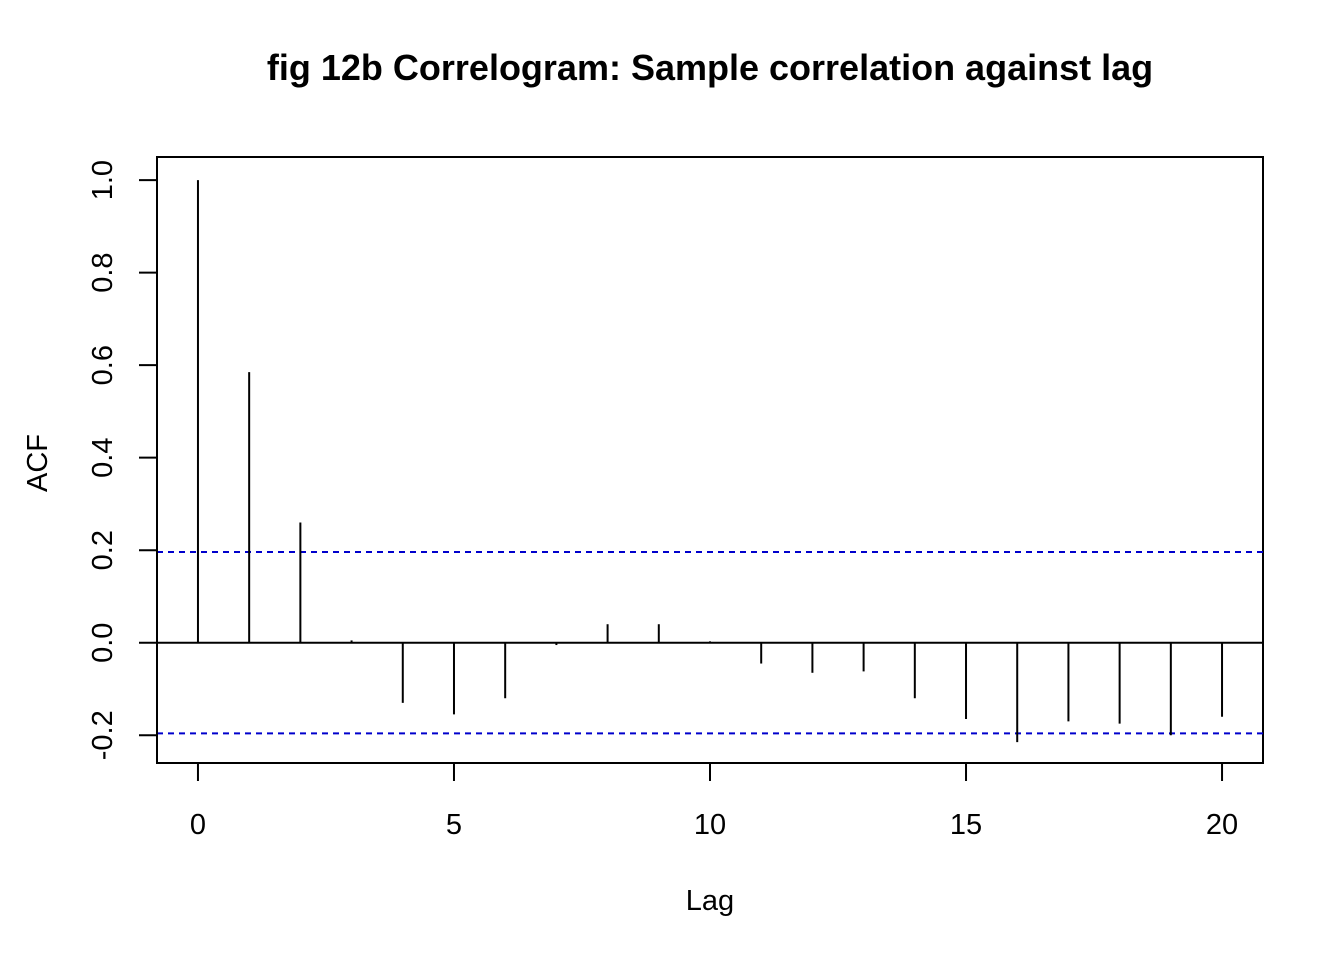  What do you see at coordinates (103, 458) in the screenshot?
I see `y-tick-label: 0.4` at bounding box center [103, 458].